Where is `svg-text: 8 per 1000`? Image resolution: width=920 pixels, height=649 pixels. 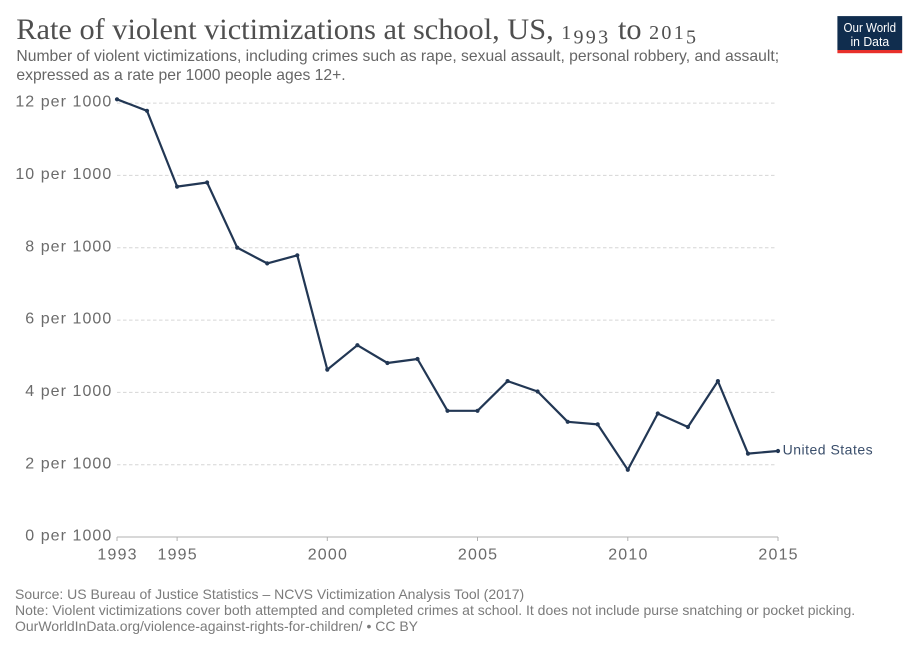 svg-text: 8 per 1000 is located at coordinates (68, 246).